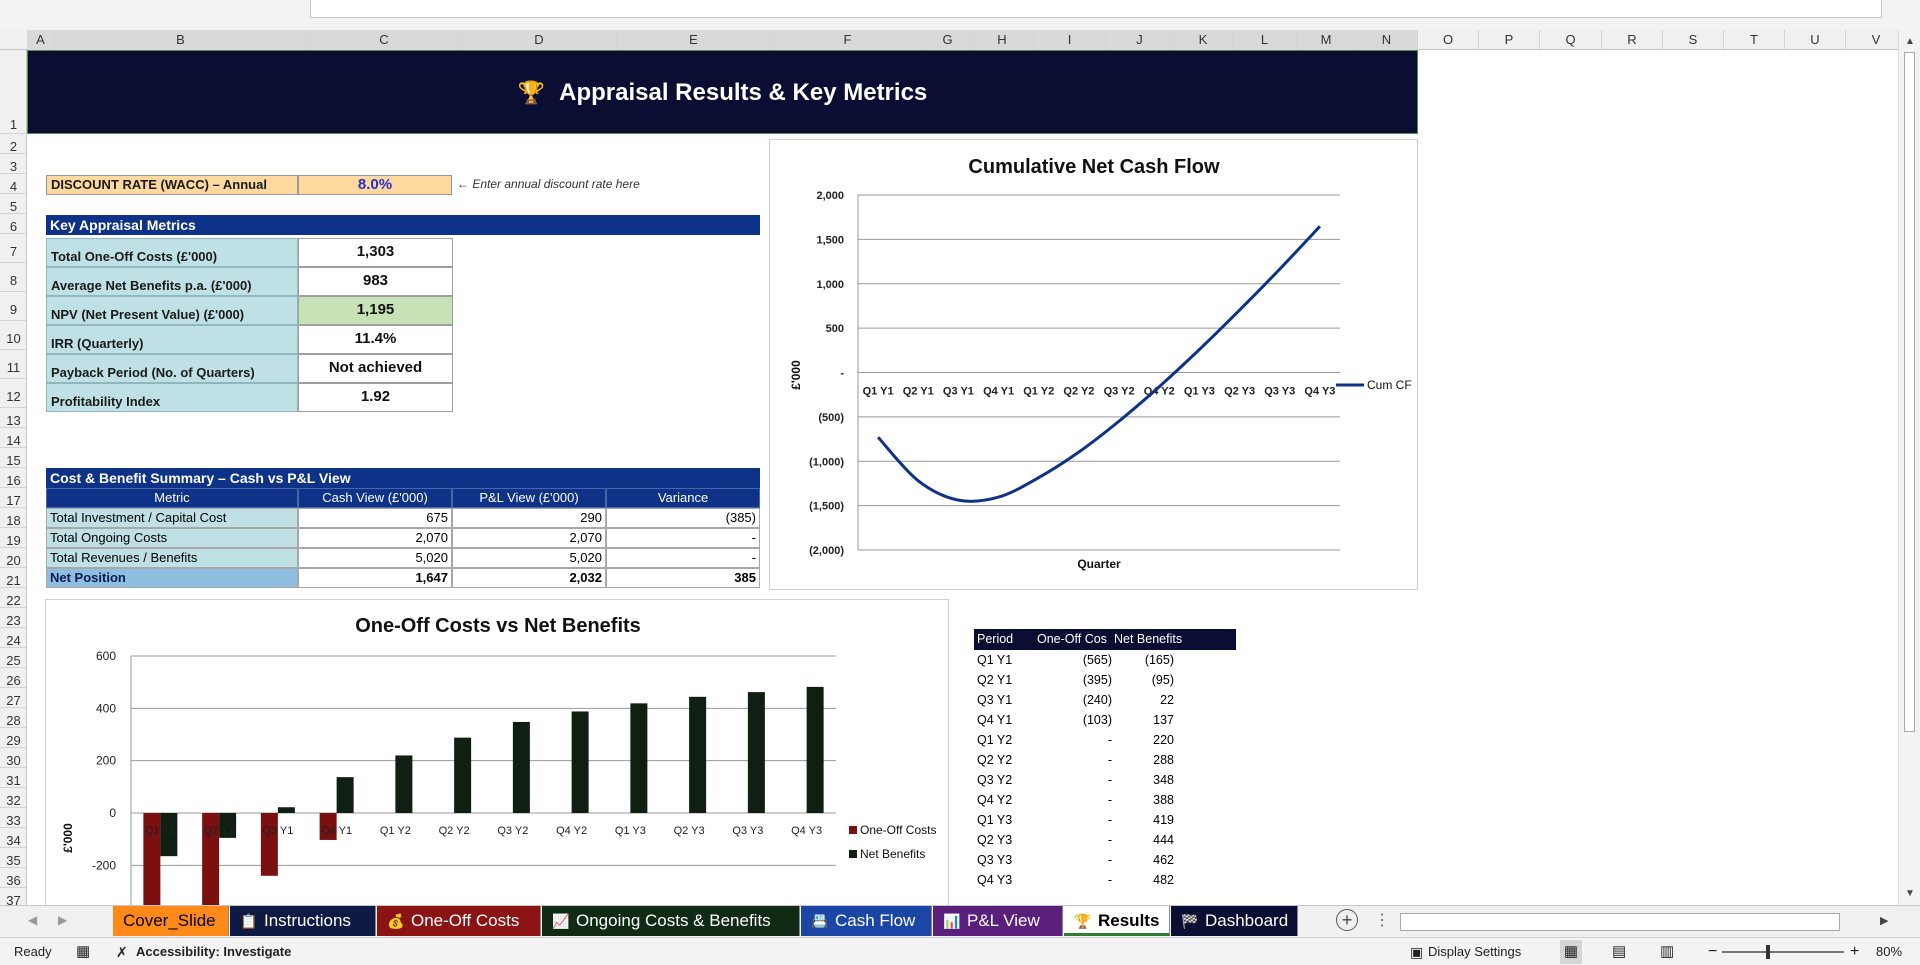  What do you see at coordinates (13, 858) in the screenshot?
I see `row-header-35: 35` at bounding box center [13, 858].